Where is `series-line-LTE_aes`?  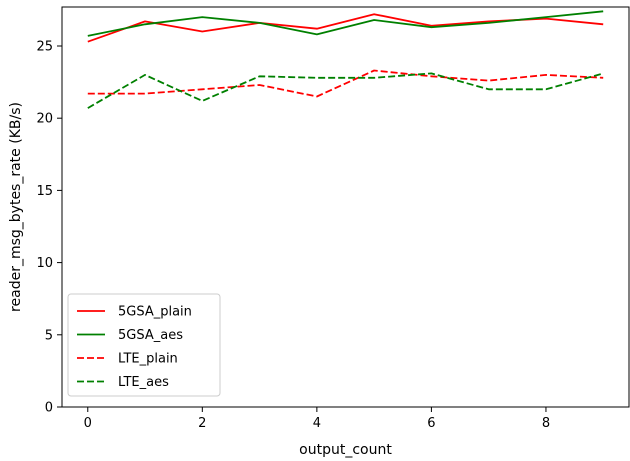
series-line-LTE_aes is located at coordinates (345, 90).